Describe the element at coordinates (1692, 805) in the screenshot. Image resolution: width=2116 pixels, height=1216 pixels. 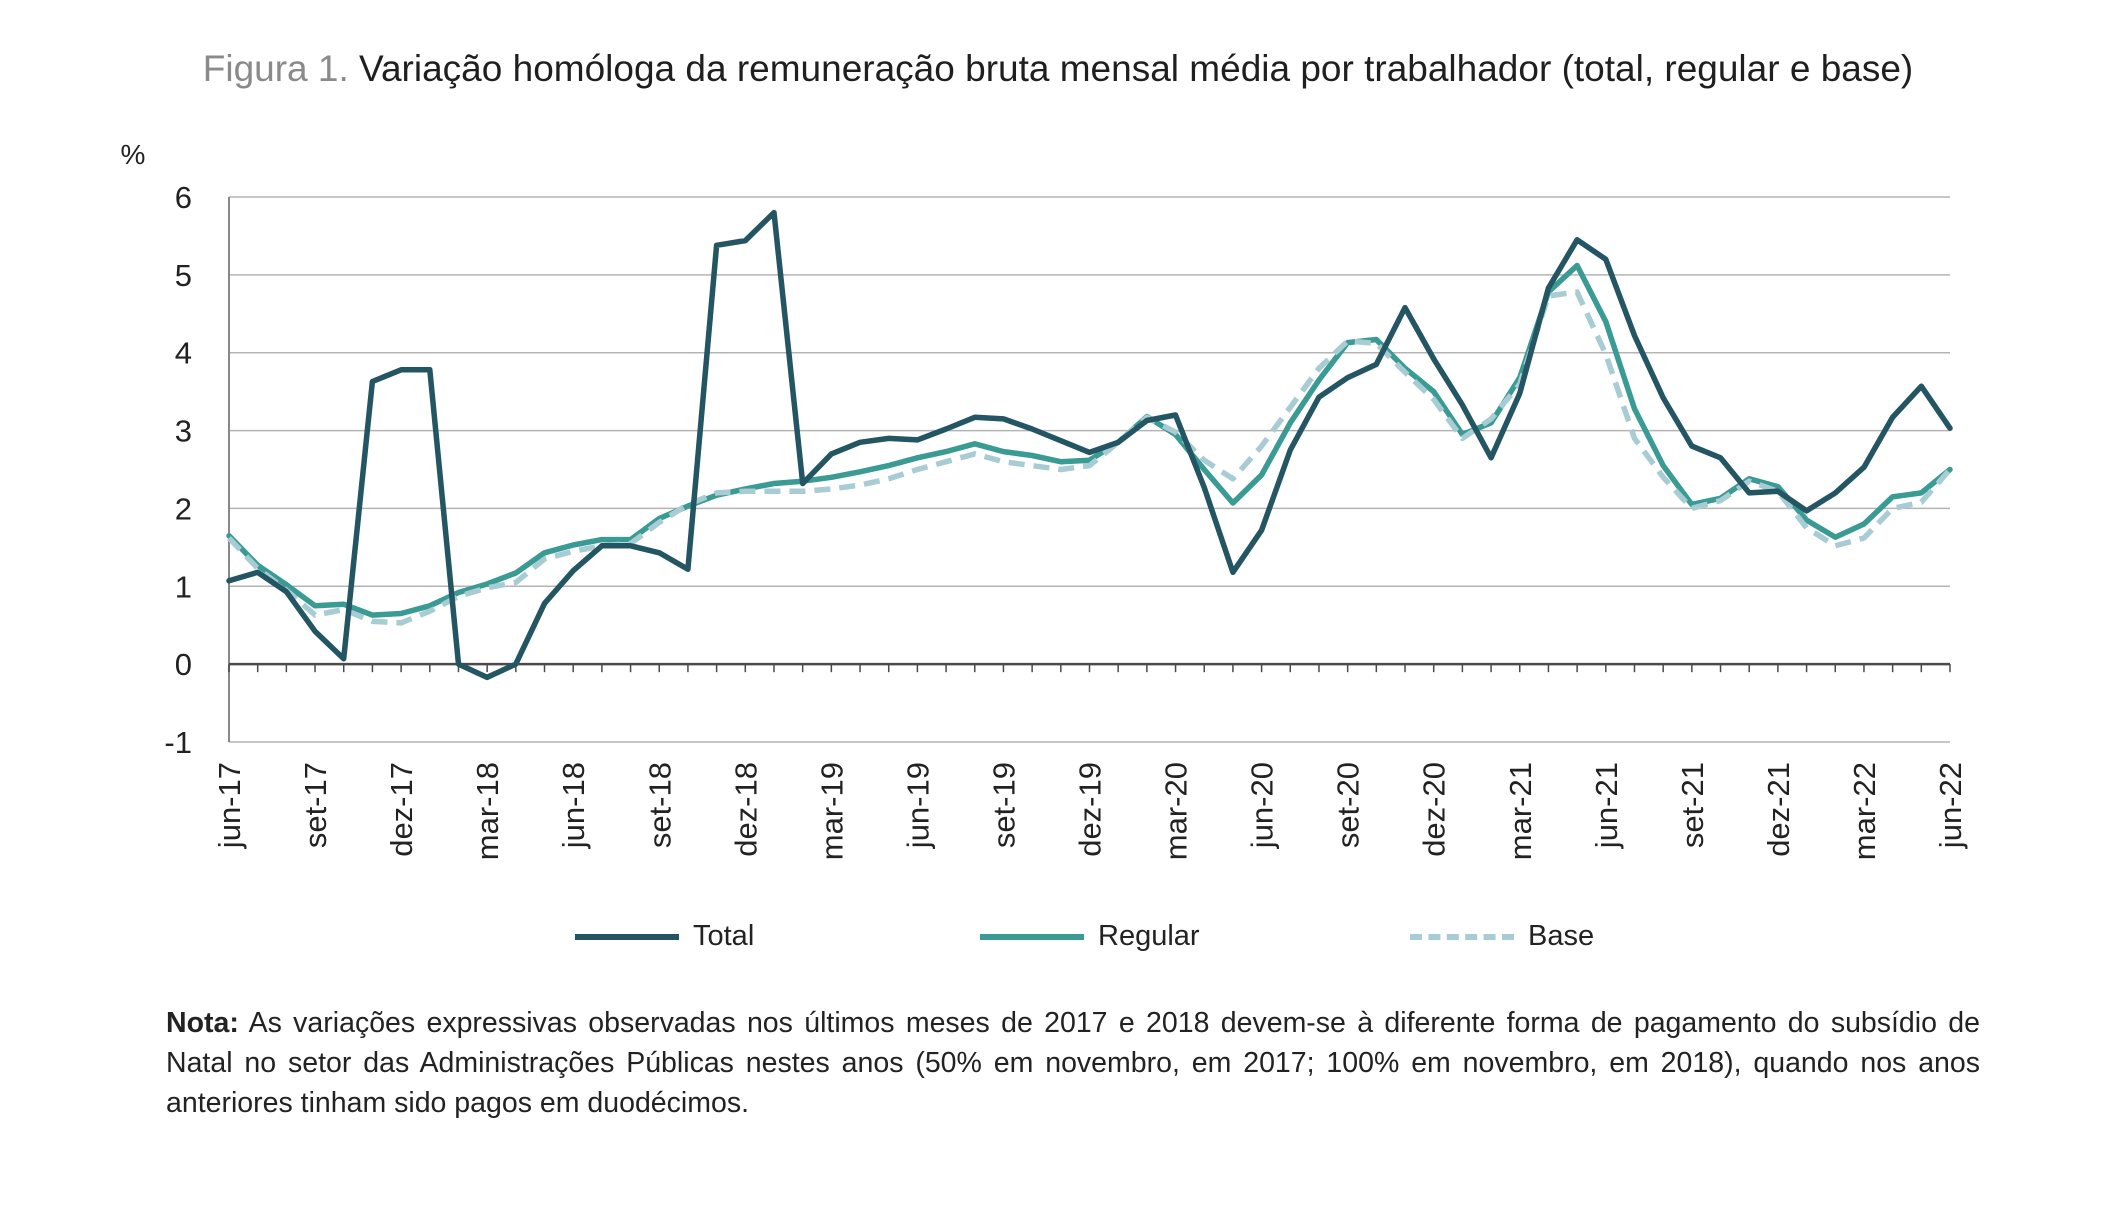
I see `x-tick-label: set-21` at that location.